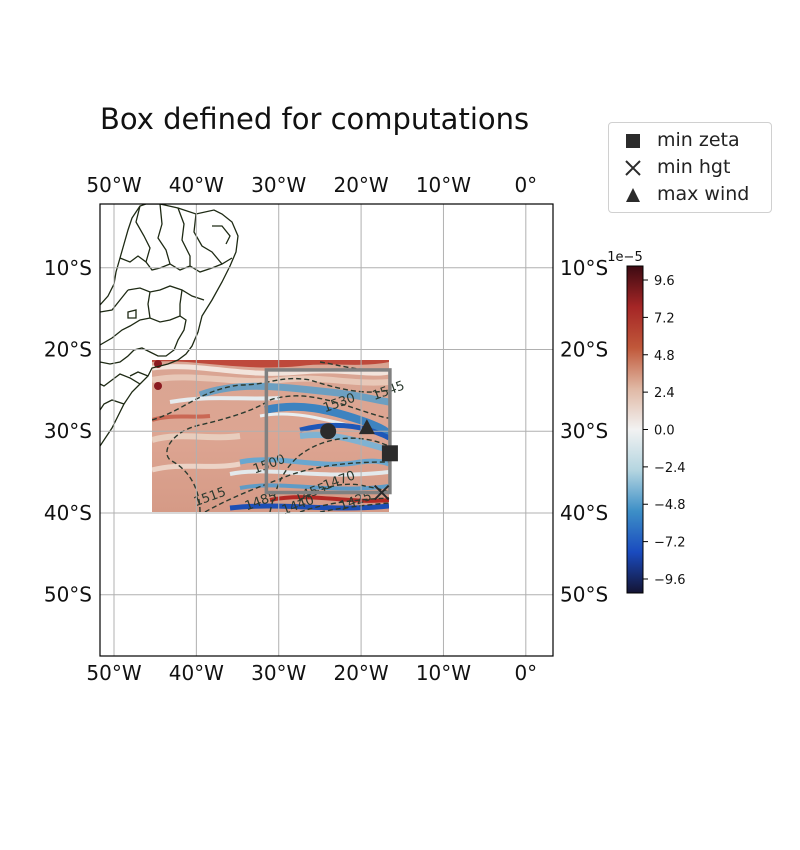  Describe the element at coordinates (68, 268) in the screenshot. I see `lat-tick-label-left: 10°S` at that location.